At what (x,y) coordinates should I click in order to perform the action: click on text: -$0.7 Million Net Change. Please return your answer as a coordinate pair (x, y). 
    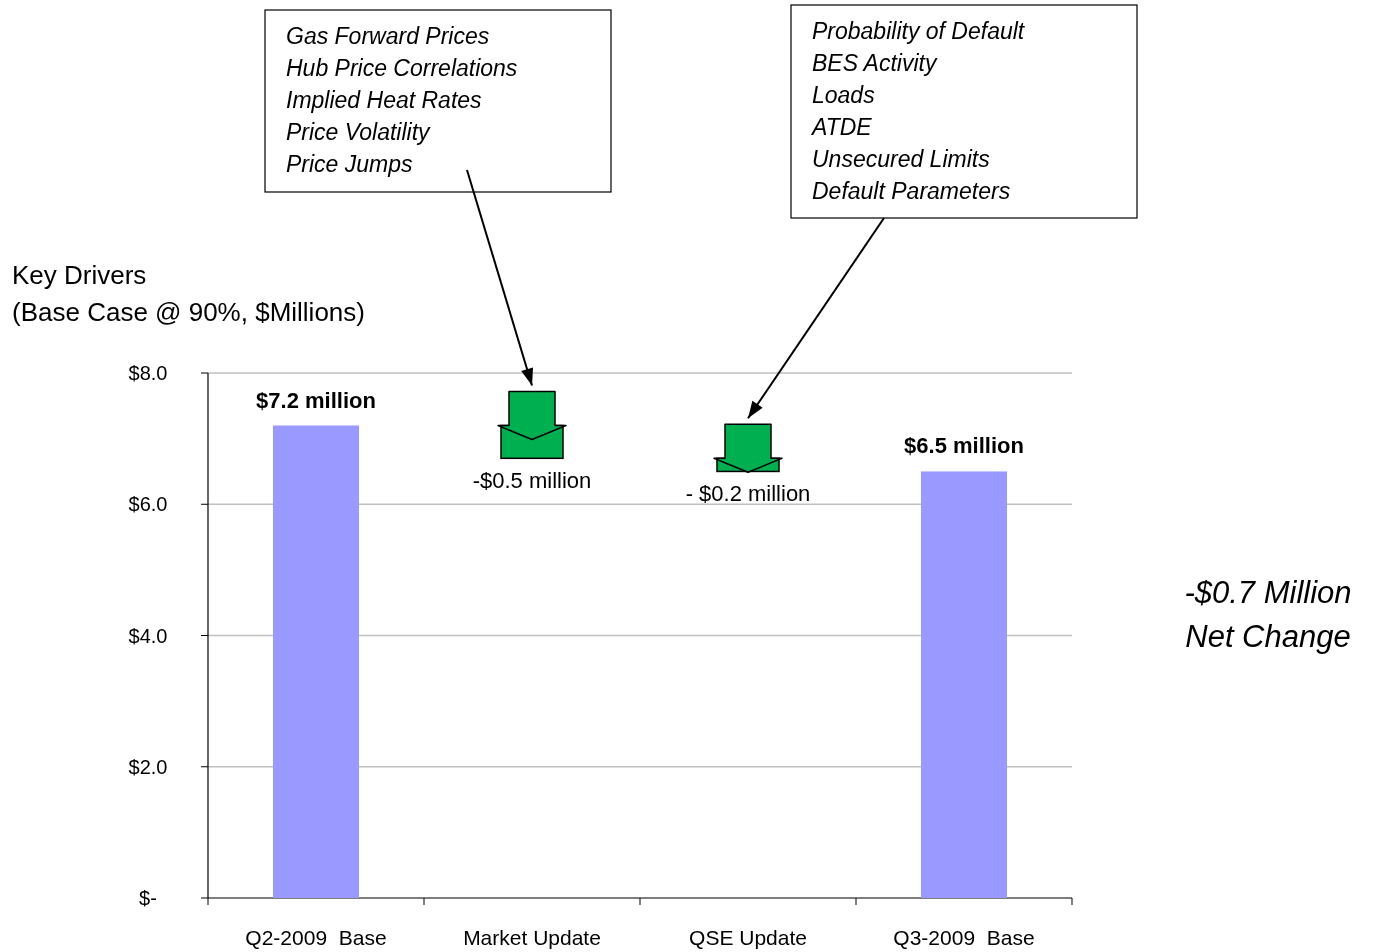
    Looking at the image, I should click on (1268, 614).